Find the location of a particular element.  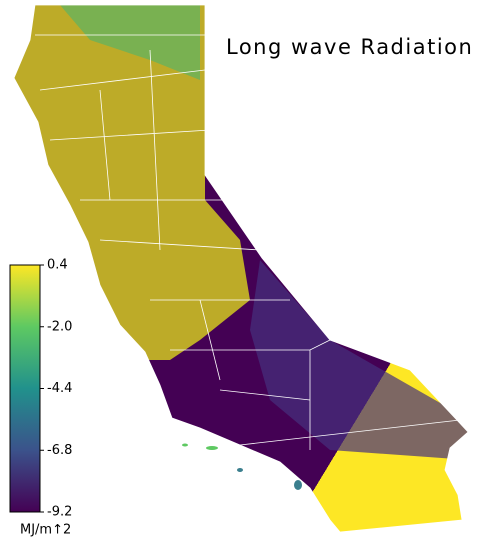

map-title: Long wave Radiation is located at coordinates (349, 47).